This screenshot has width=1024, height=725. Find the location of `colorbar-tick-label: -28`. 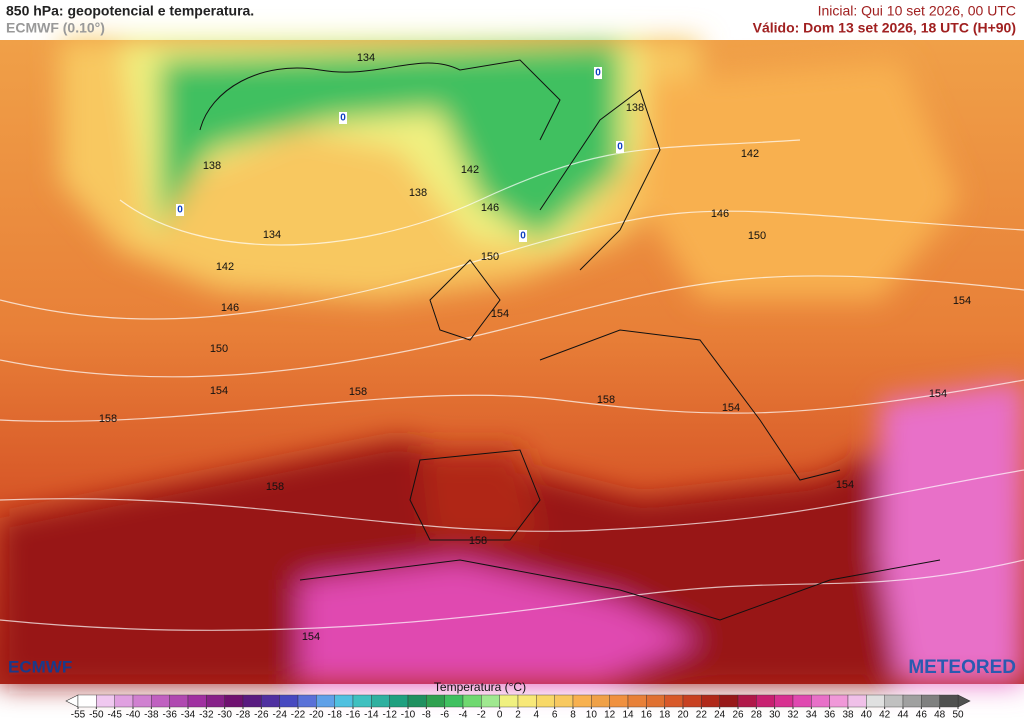

colorbar-tick-label: -28 is located at coordinates (243, 715).